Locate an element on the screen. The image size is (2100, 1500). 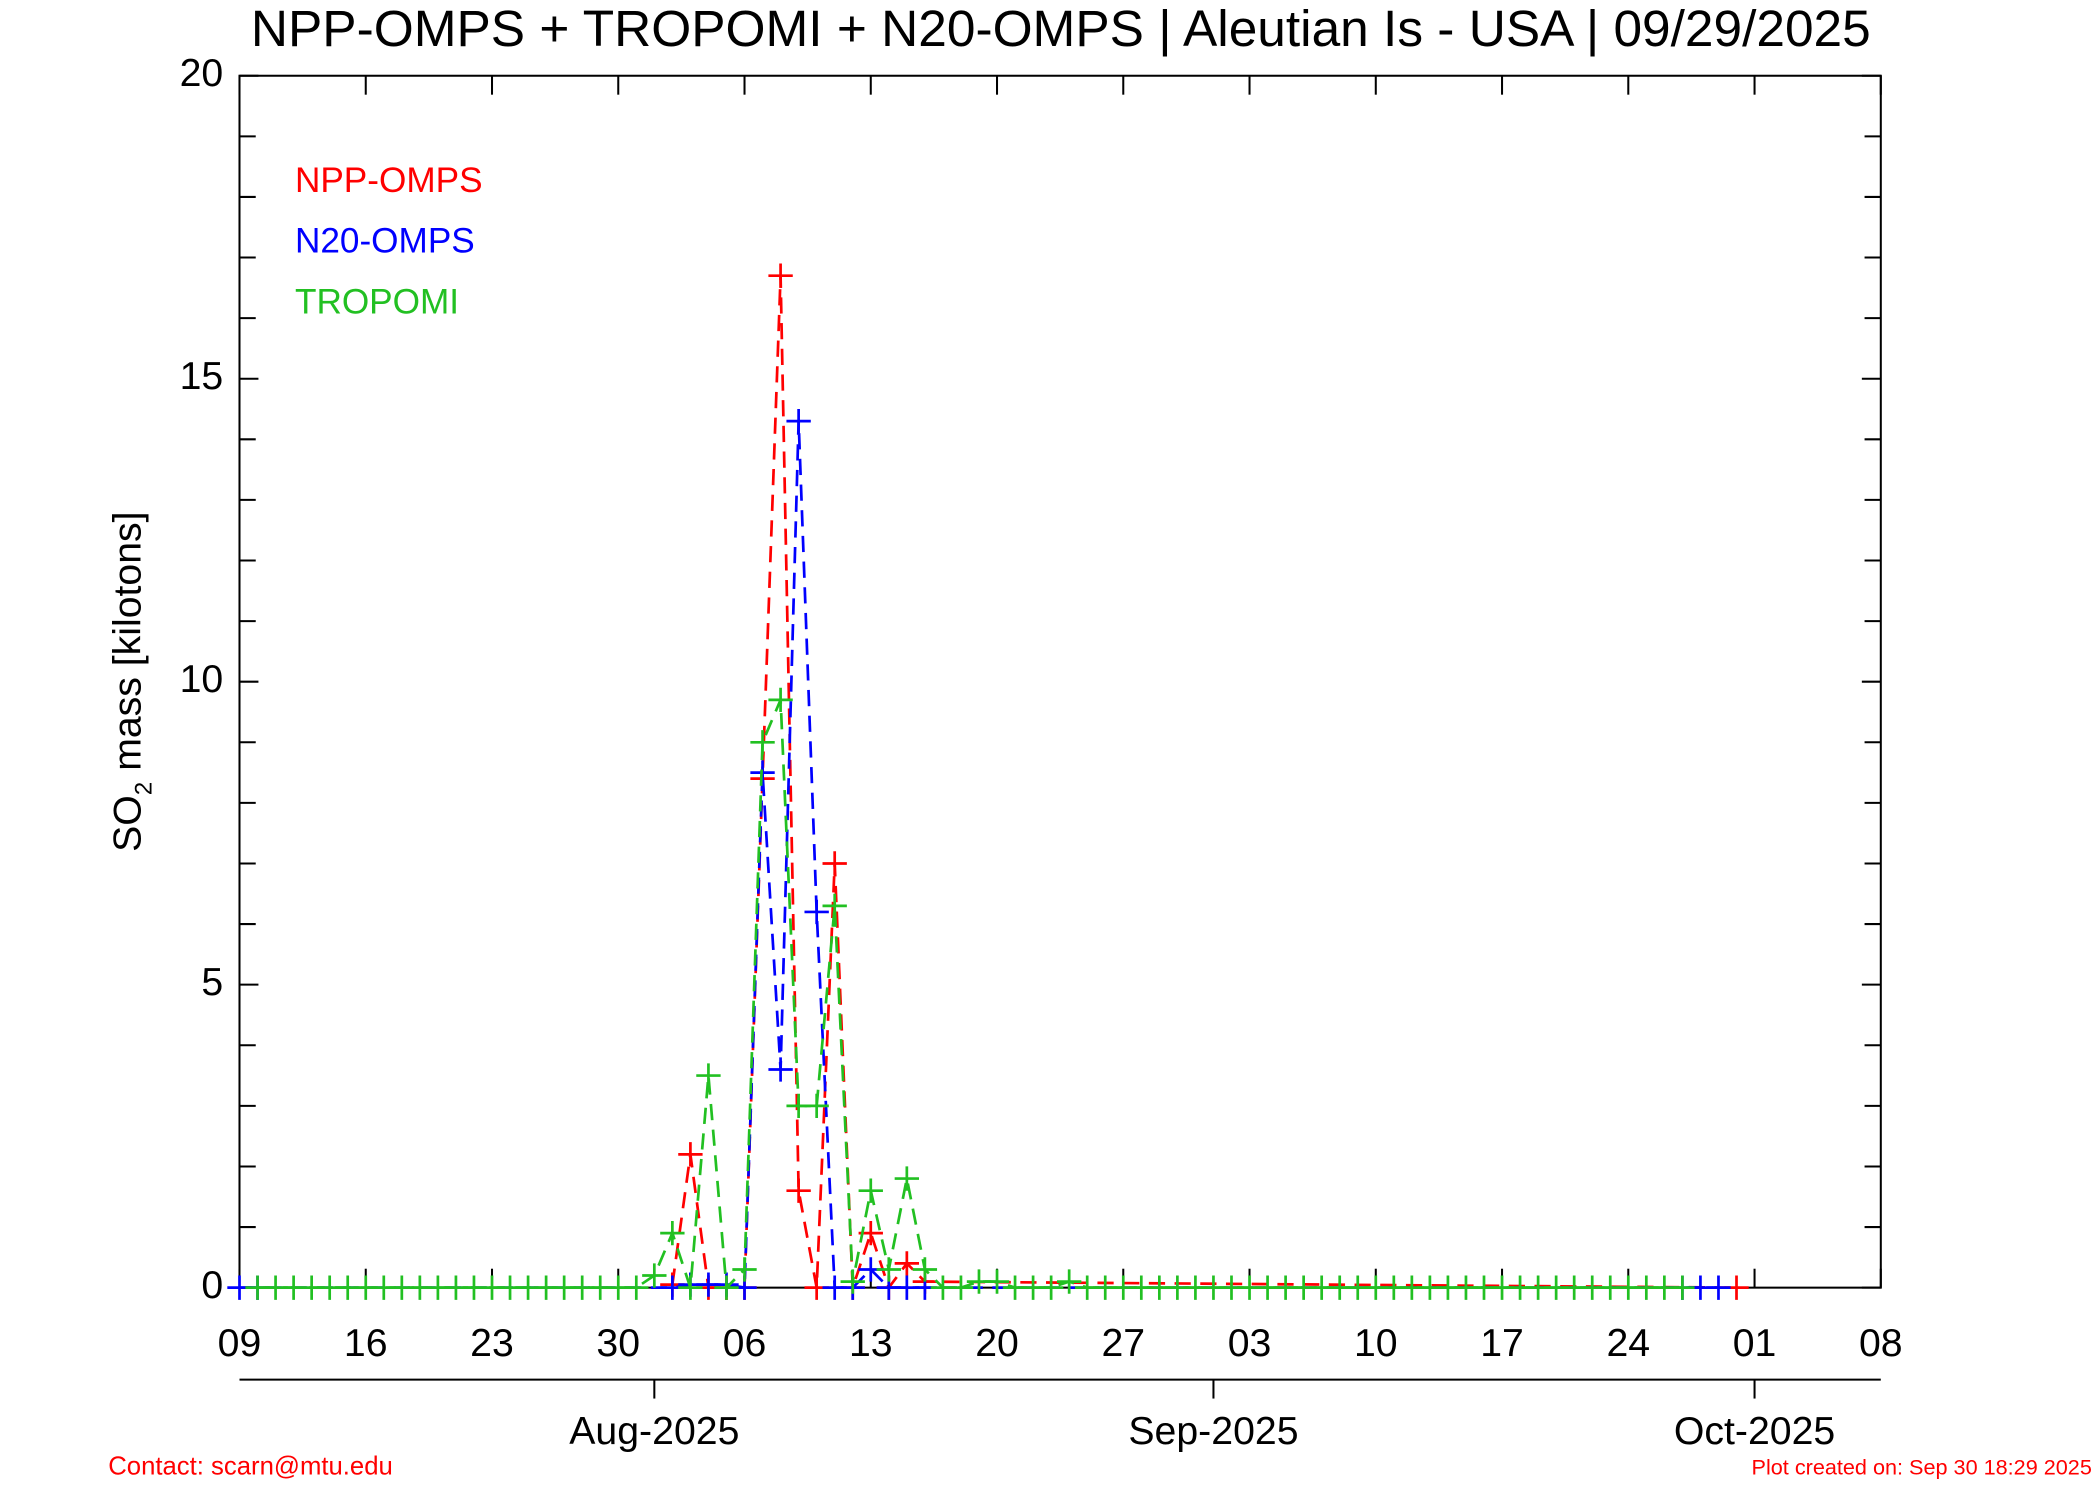
month-label: Aug-2025 is located at coordinates (654, 1431).